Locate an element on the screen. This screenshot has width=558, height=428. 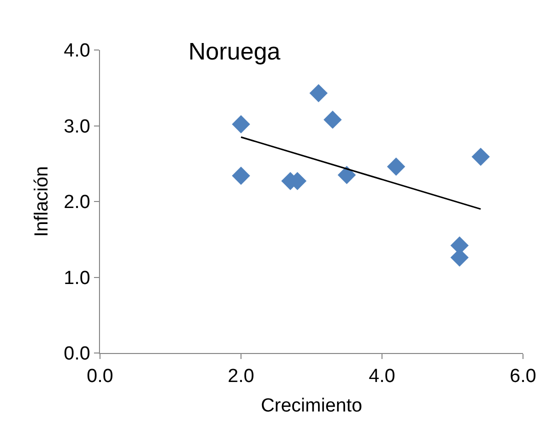
x-tick-label: 6.0 is located at coordinates (523, 376).